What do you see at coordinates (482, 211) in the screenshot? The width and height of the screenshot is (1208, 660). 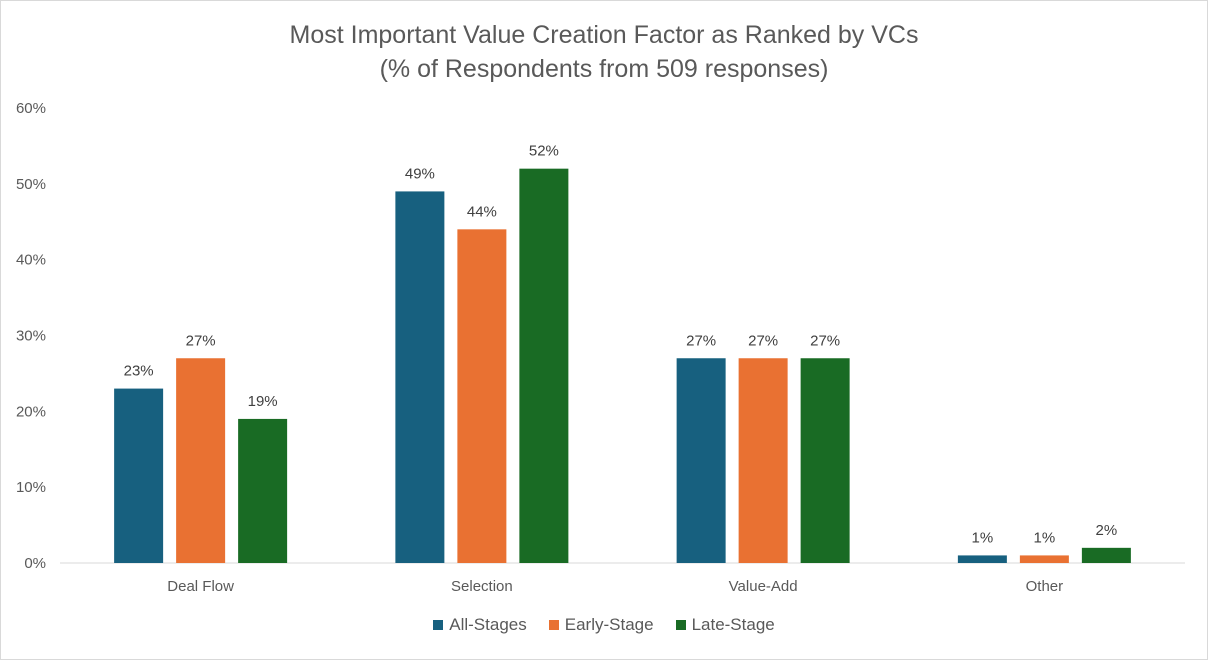 I see `data-label: 44%` at bounding box center [482, 211].